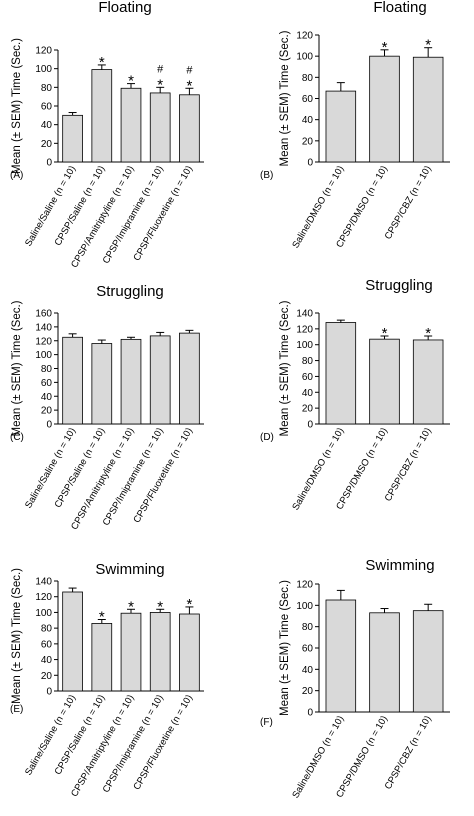  Describe the element at coordinates (267, 437) in the screenshot. I see `panel-label: (D)` at that location.